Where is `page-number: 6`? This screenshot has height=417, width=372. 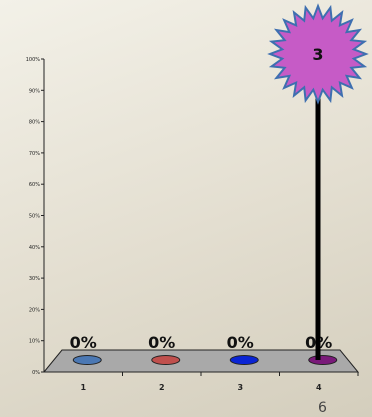
page-number: 6 is located at coordinates (322, 408).